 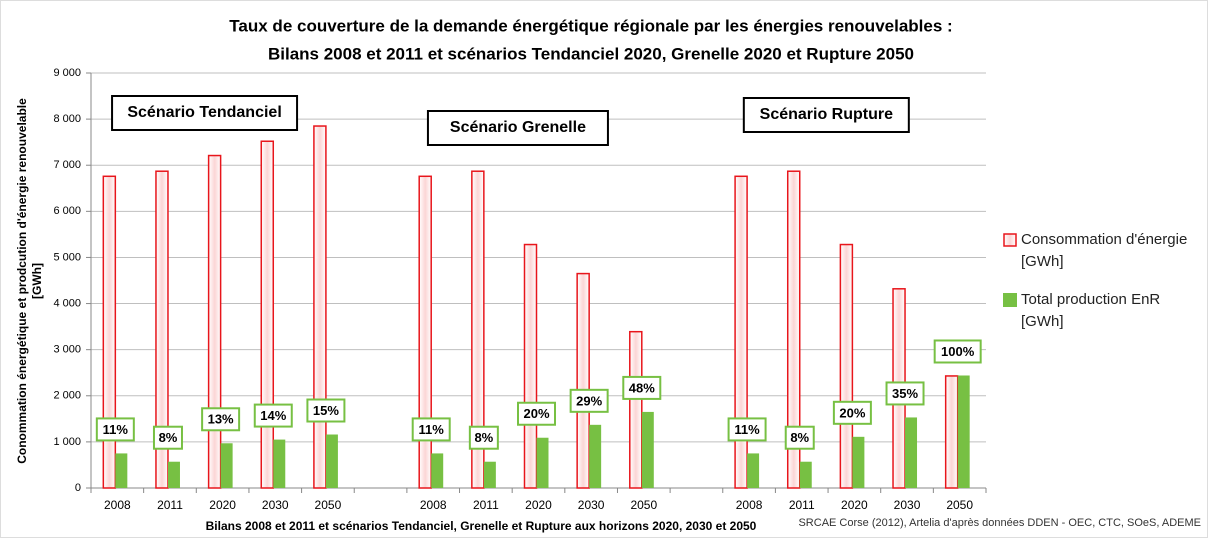 I want to click on scenario-label: Scénario Grenelle, so click(x=518, y=127).